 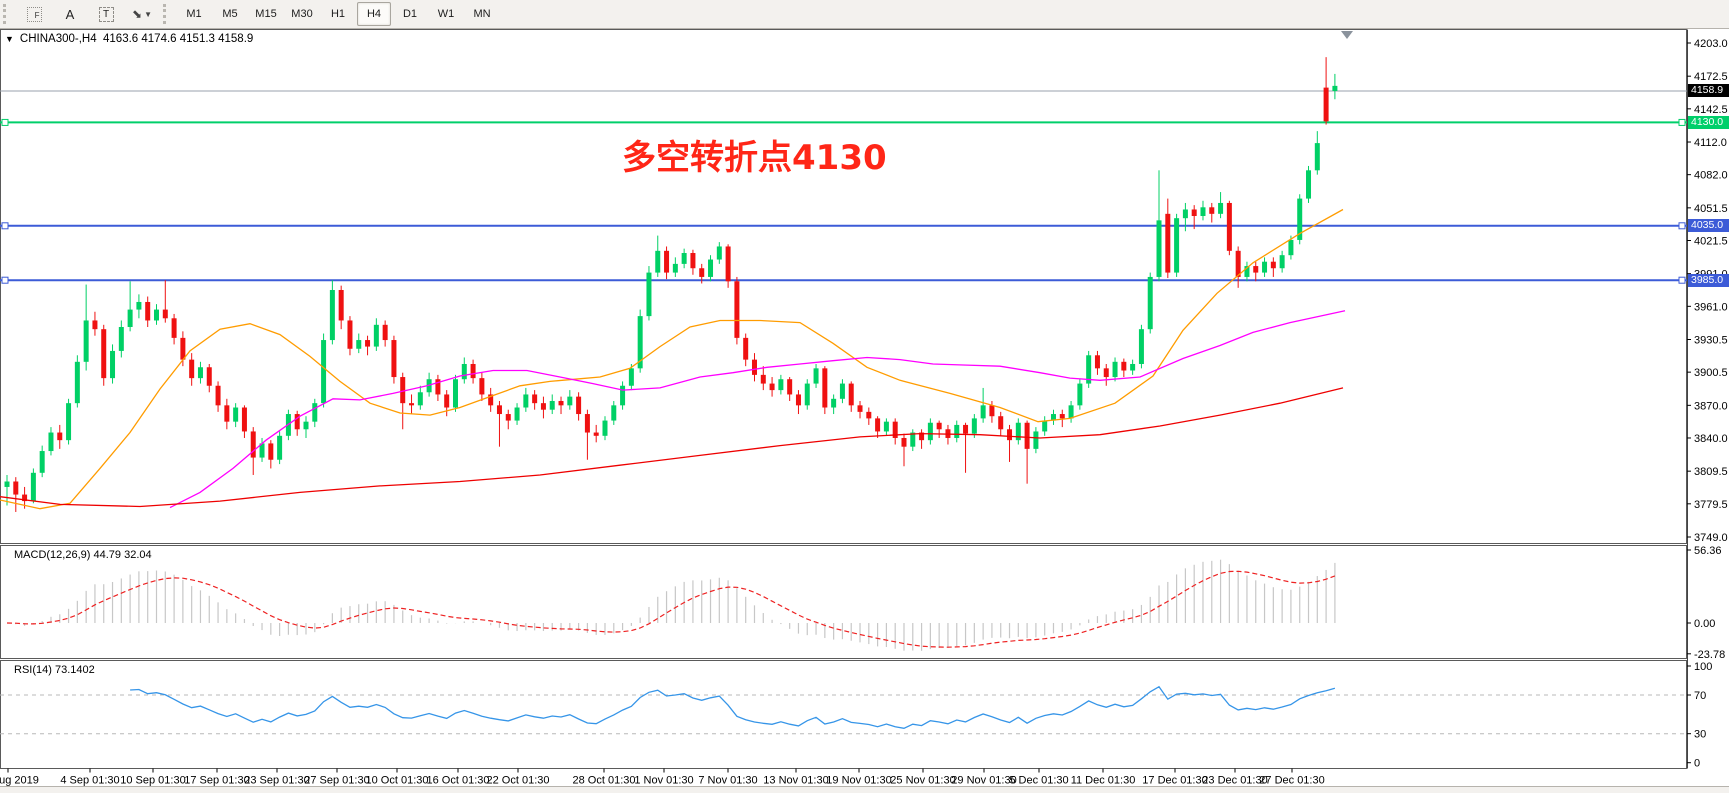 What do you see at coordinates (1347, 35) in the screenshot?
I see `chart-shift-marker-icon` at bounding box center [1347, 35].